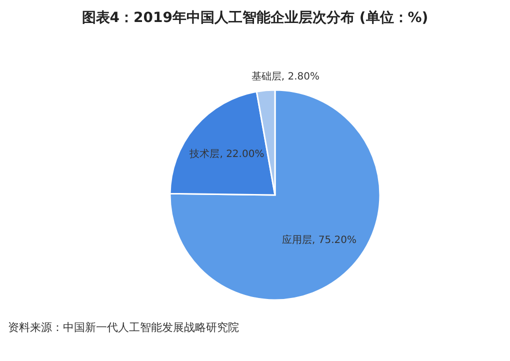  Describe the element at coordinates (123, 327) in the screenshot. I see `text: 资料来源：中国新一代人工智能发展战略研究院` at that location.